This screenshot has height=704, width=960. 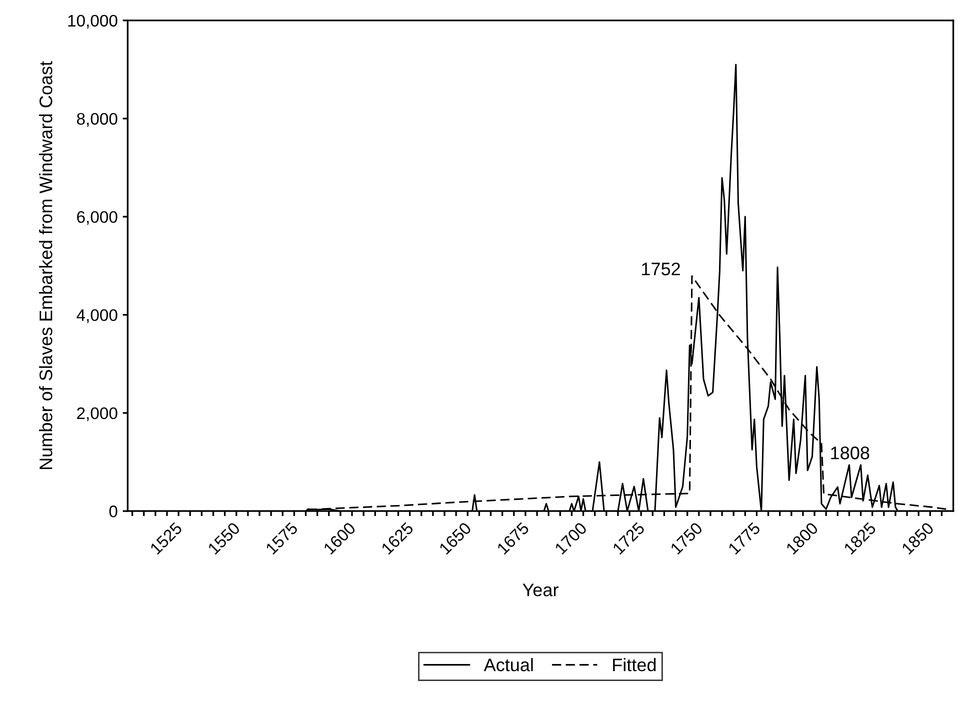 What do you see at coordinates (850, 453) in the screenshot?
I see `annotation: 1808` at bounding box center [850, 453].